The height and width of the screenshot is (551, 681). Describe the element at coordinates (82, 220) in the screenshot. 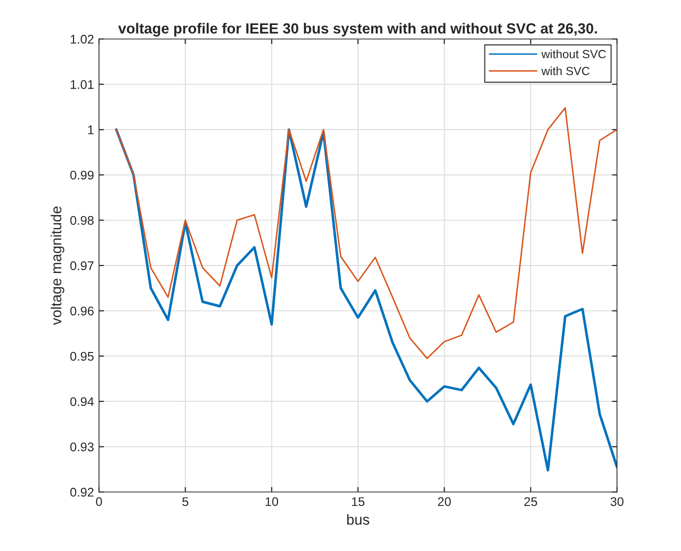

I see `y-tick-label: 0.98` at that location.